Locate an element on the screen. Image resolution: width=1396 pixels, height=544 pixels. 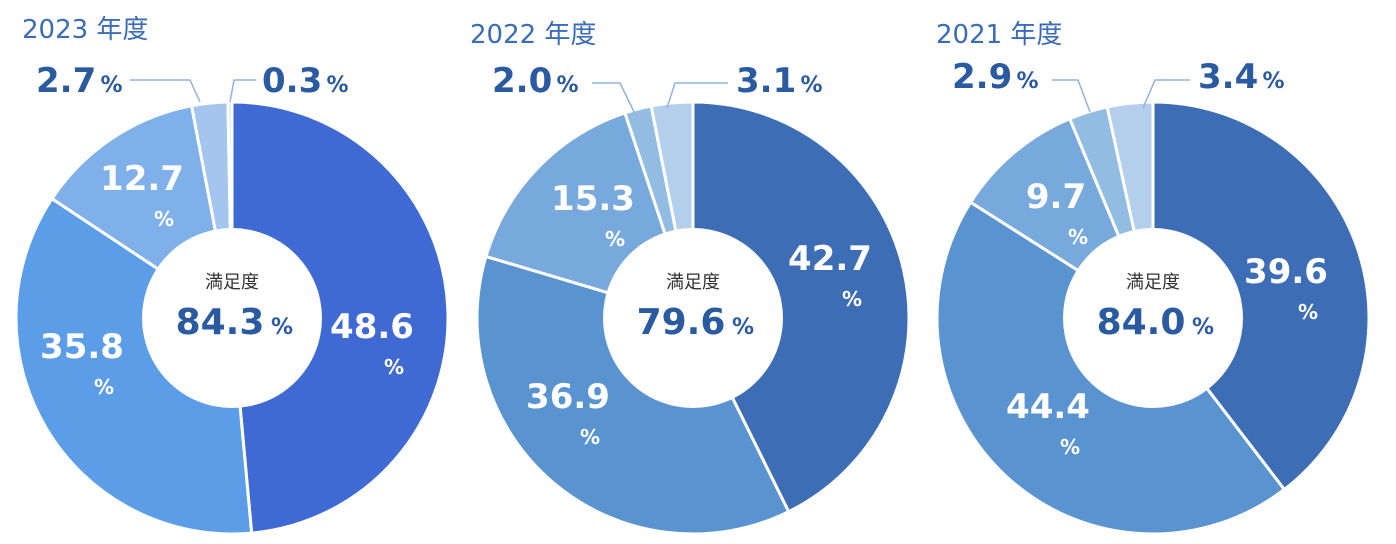
data-label: 9.7 is located at coordinates (1056, 197).